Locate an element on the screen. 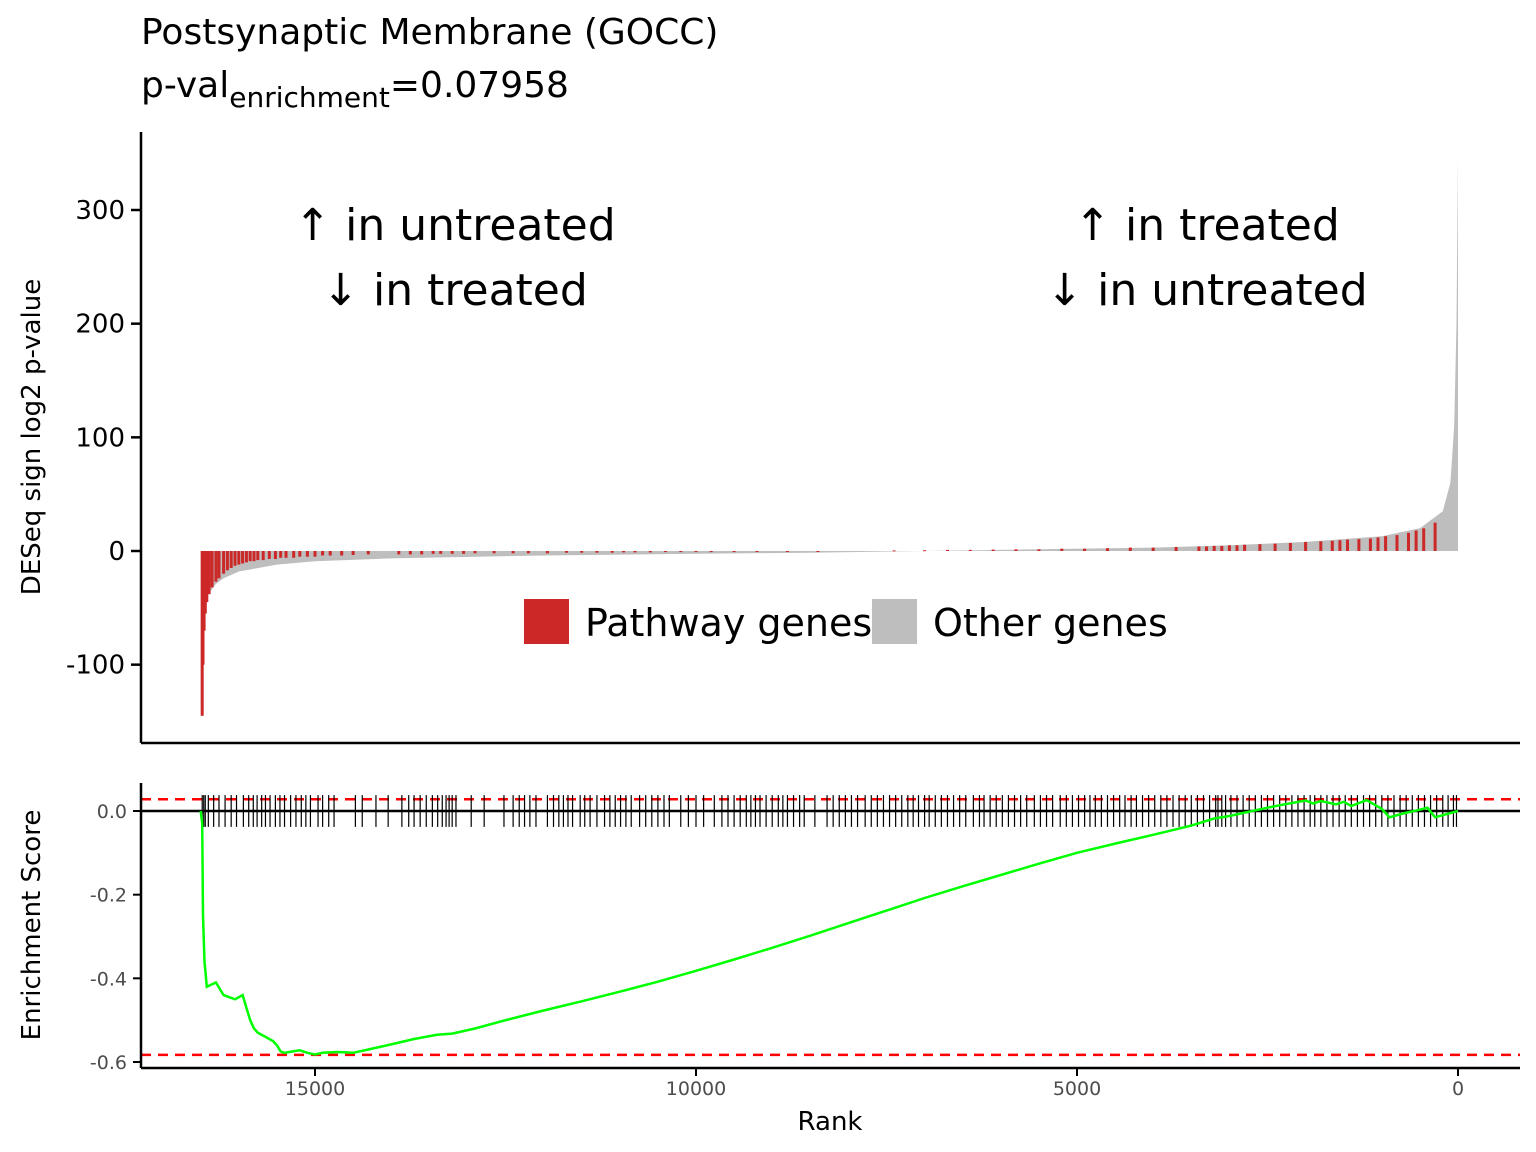 The height and width of the screenshot is (1152, 1536). bottom-x-tick-label: 10000 is located at coordinates (696, 1089).